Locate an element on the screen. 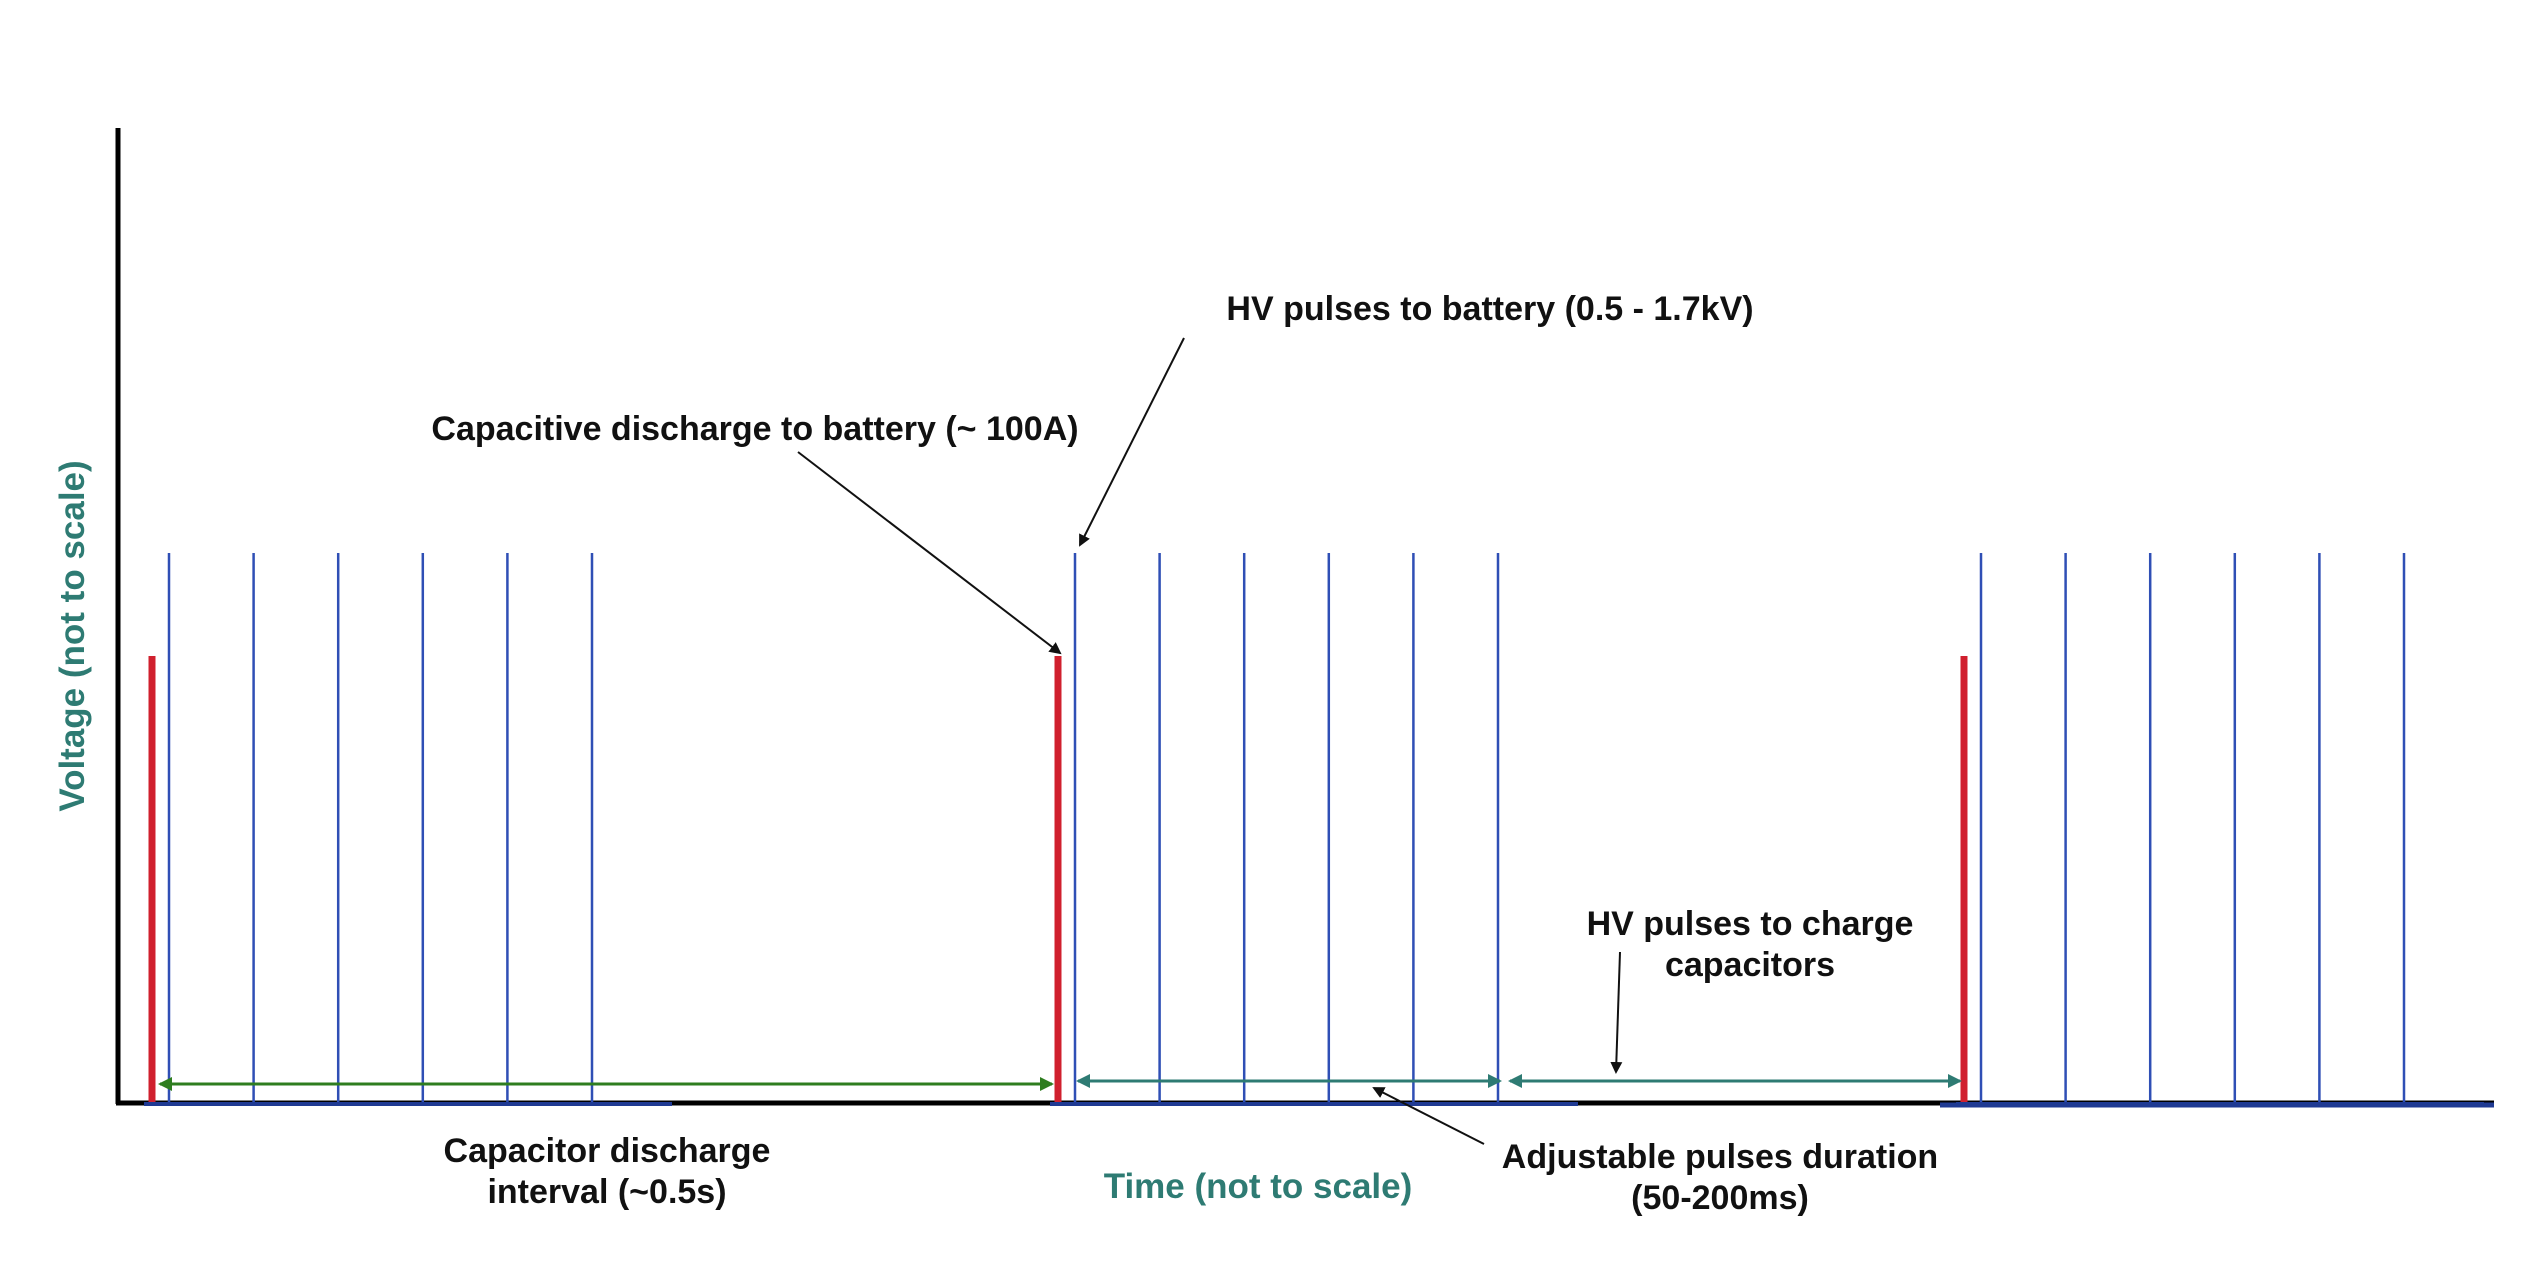 The height and width of the screenshot is (1286, 2526). y-axis-label: Voltage (not to scale) is located at coordinates (72, 635).